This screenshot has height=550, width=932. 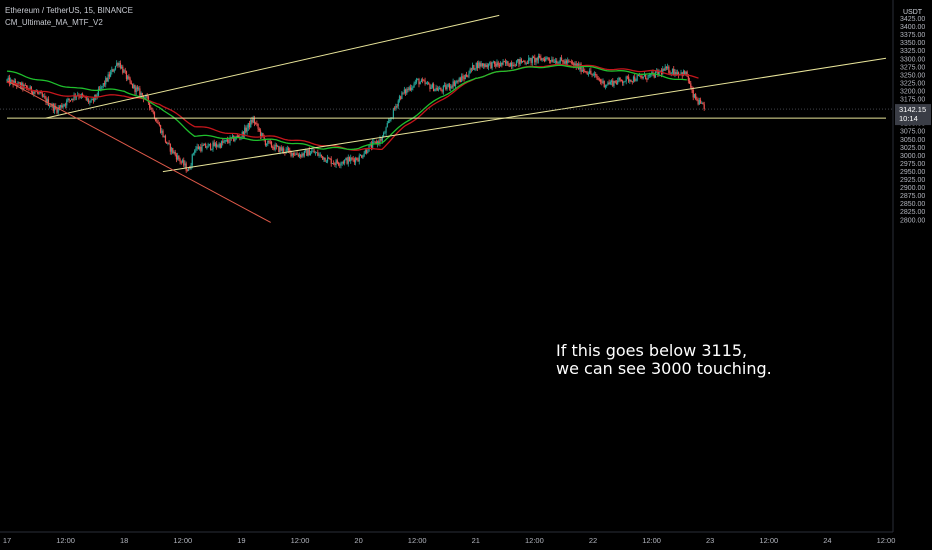 What do you see at coordinates (664, 368) in the screenshot?
I see `annotation-line-2: we can see 3000 touching.` at bounding box center [664, 368].